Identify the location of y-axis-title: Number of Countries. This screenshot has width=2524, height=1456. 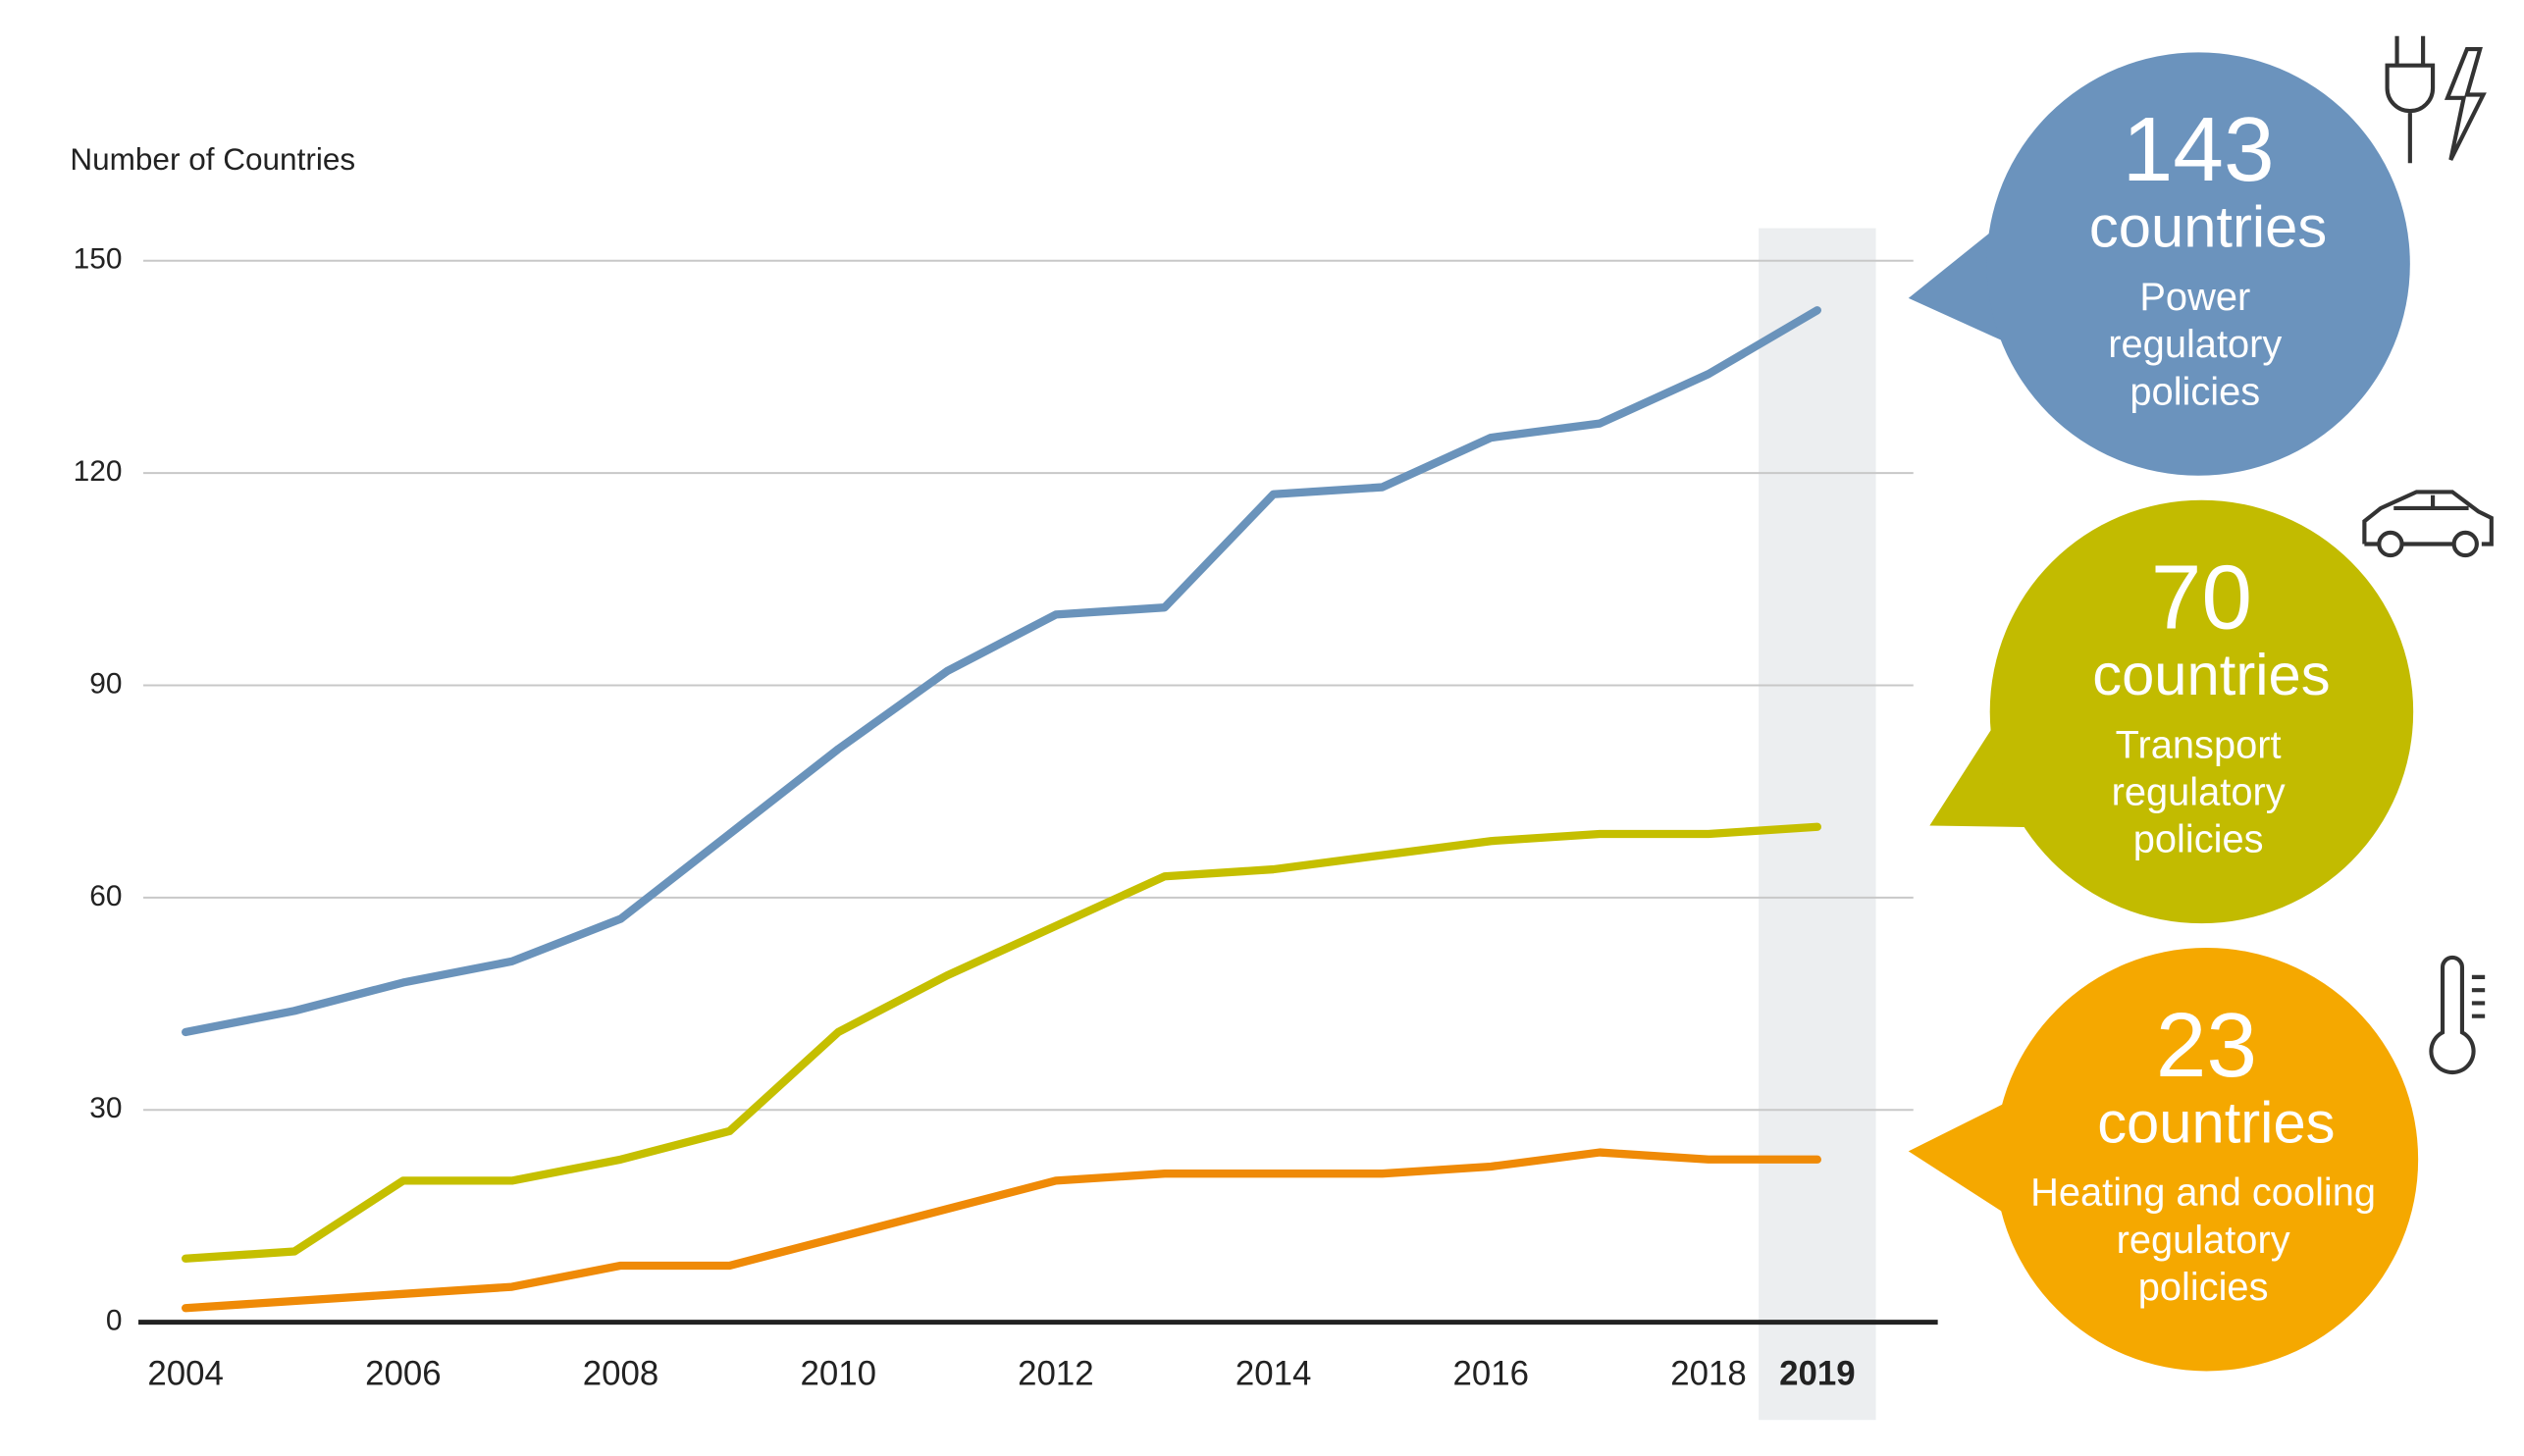
(212, 159).